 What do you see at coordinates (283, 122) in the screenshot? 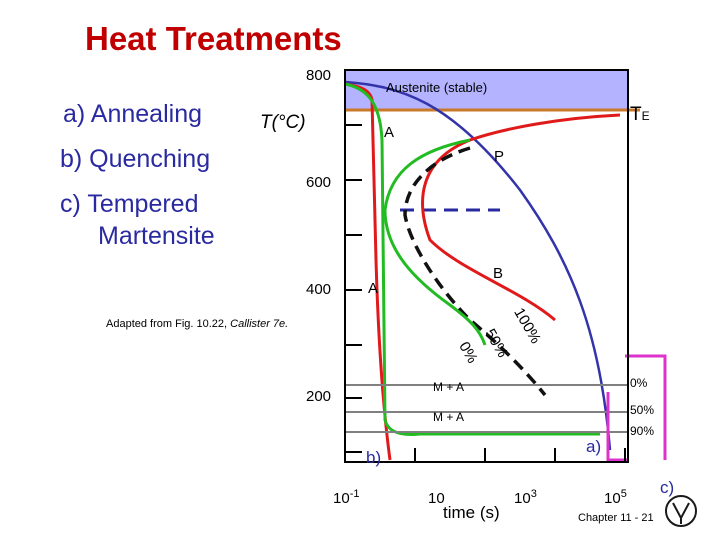
I see `y-axis-label: T(°C)` at bounding box center [283, 122].